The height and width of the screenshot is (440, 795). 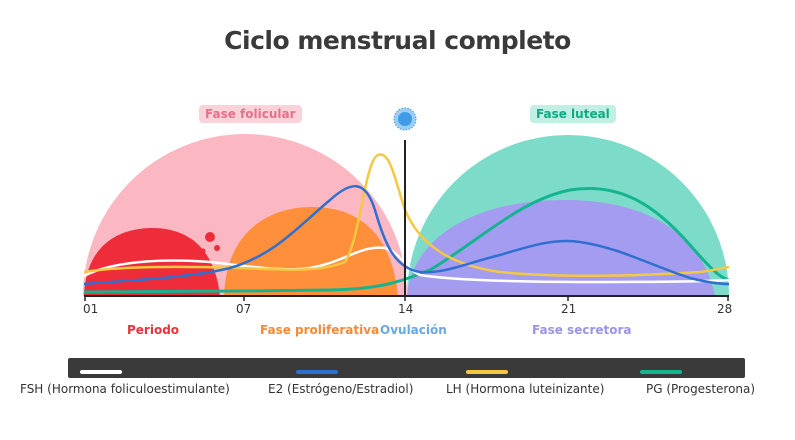 I want to click on tick-label: 07, so click(x=244, y=309).